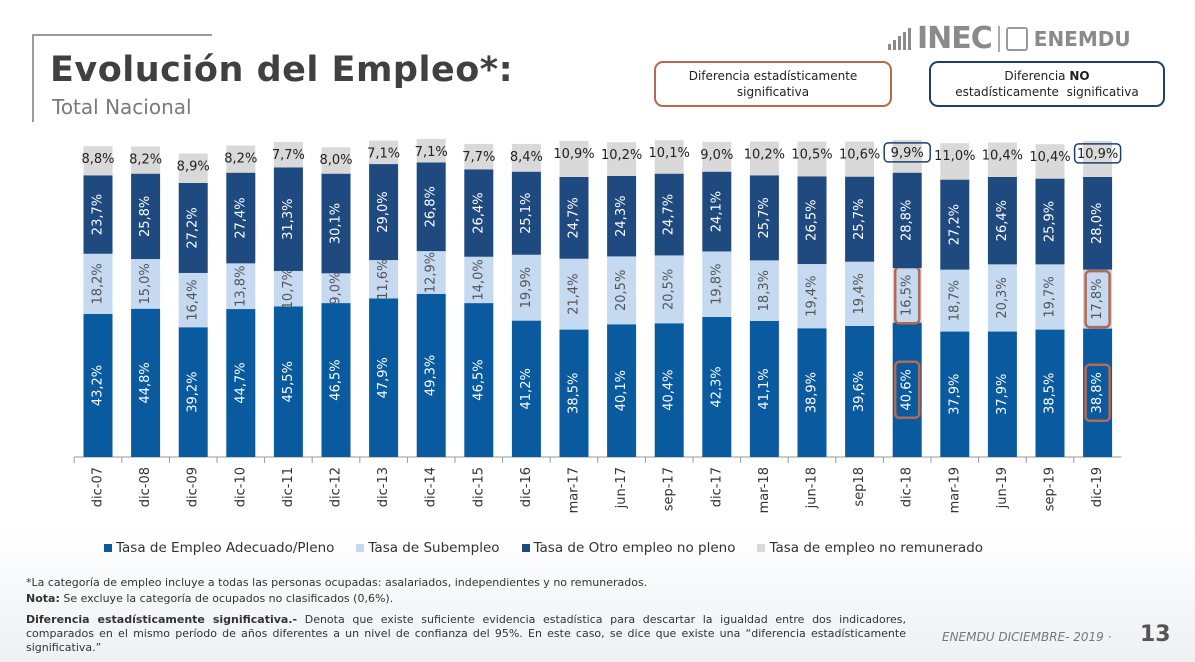  I want to click on x-tick-label: jun-17, so click(621, 488).